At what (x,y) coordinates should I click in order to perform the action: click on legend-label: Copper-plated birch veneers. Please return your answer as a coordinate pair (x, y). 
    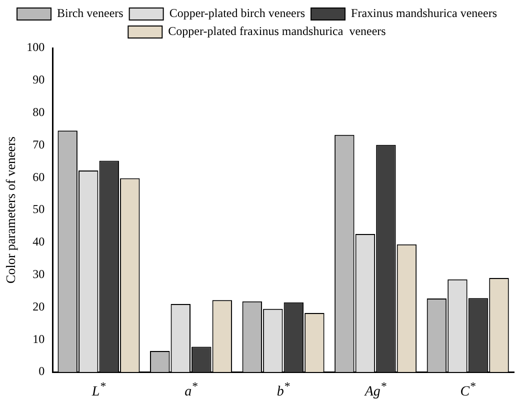
    Looking at the image, I should click on (237, 13).